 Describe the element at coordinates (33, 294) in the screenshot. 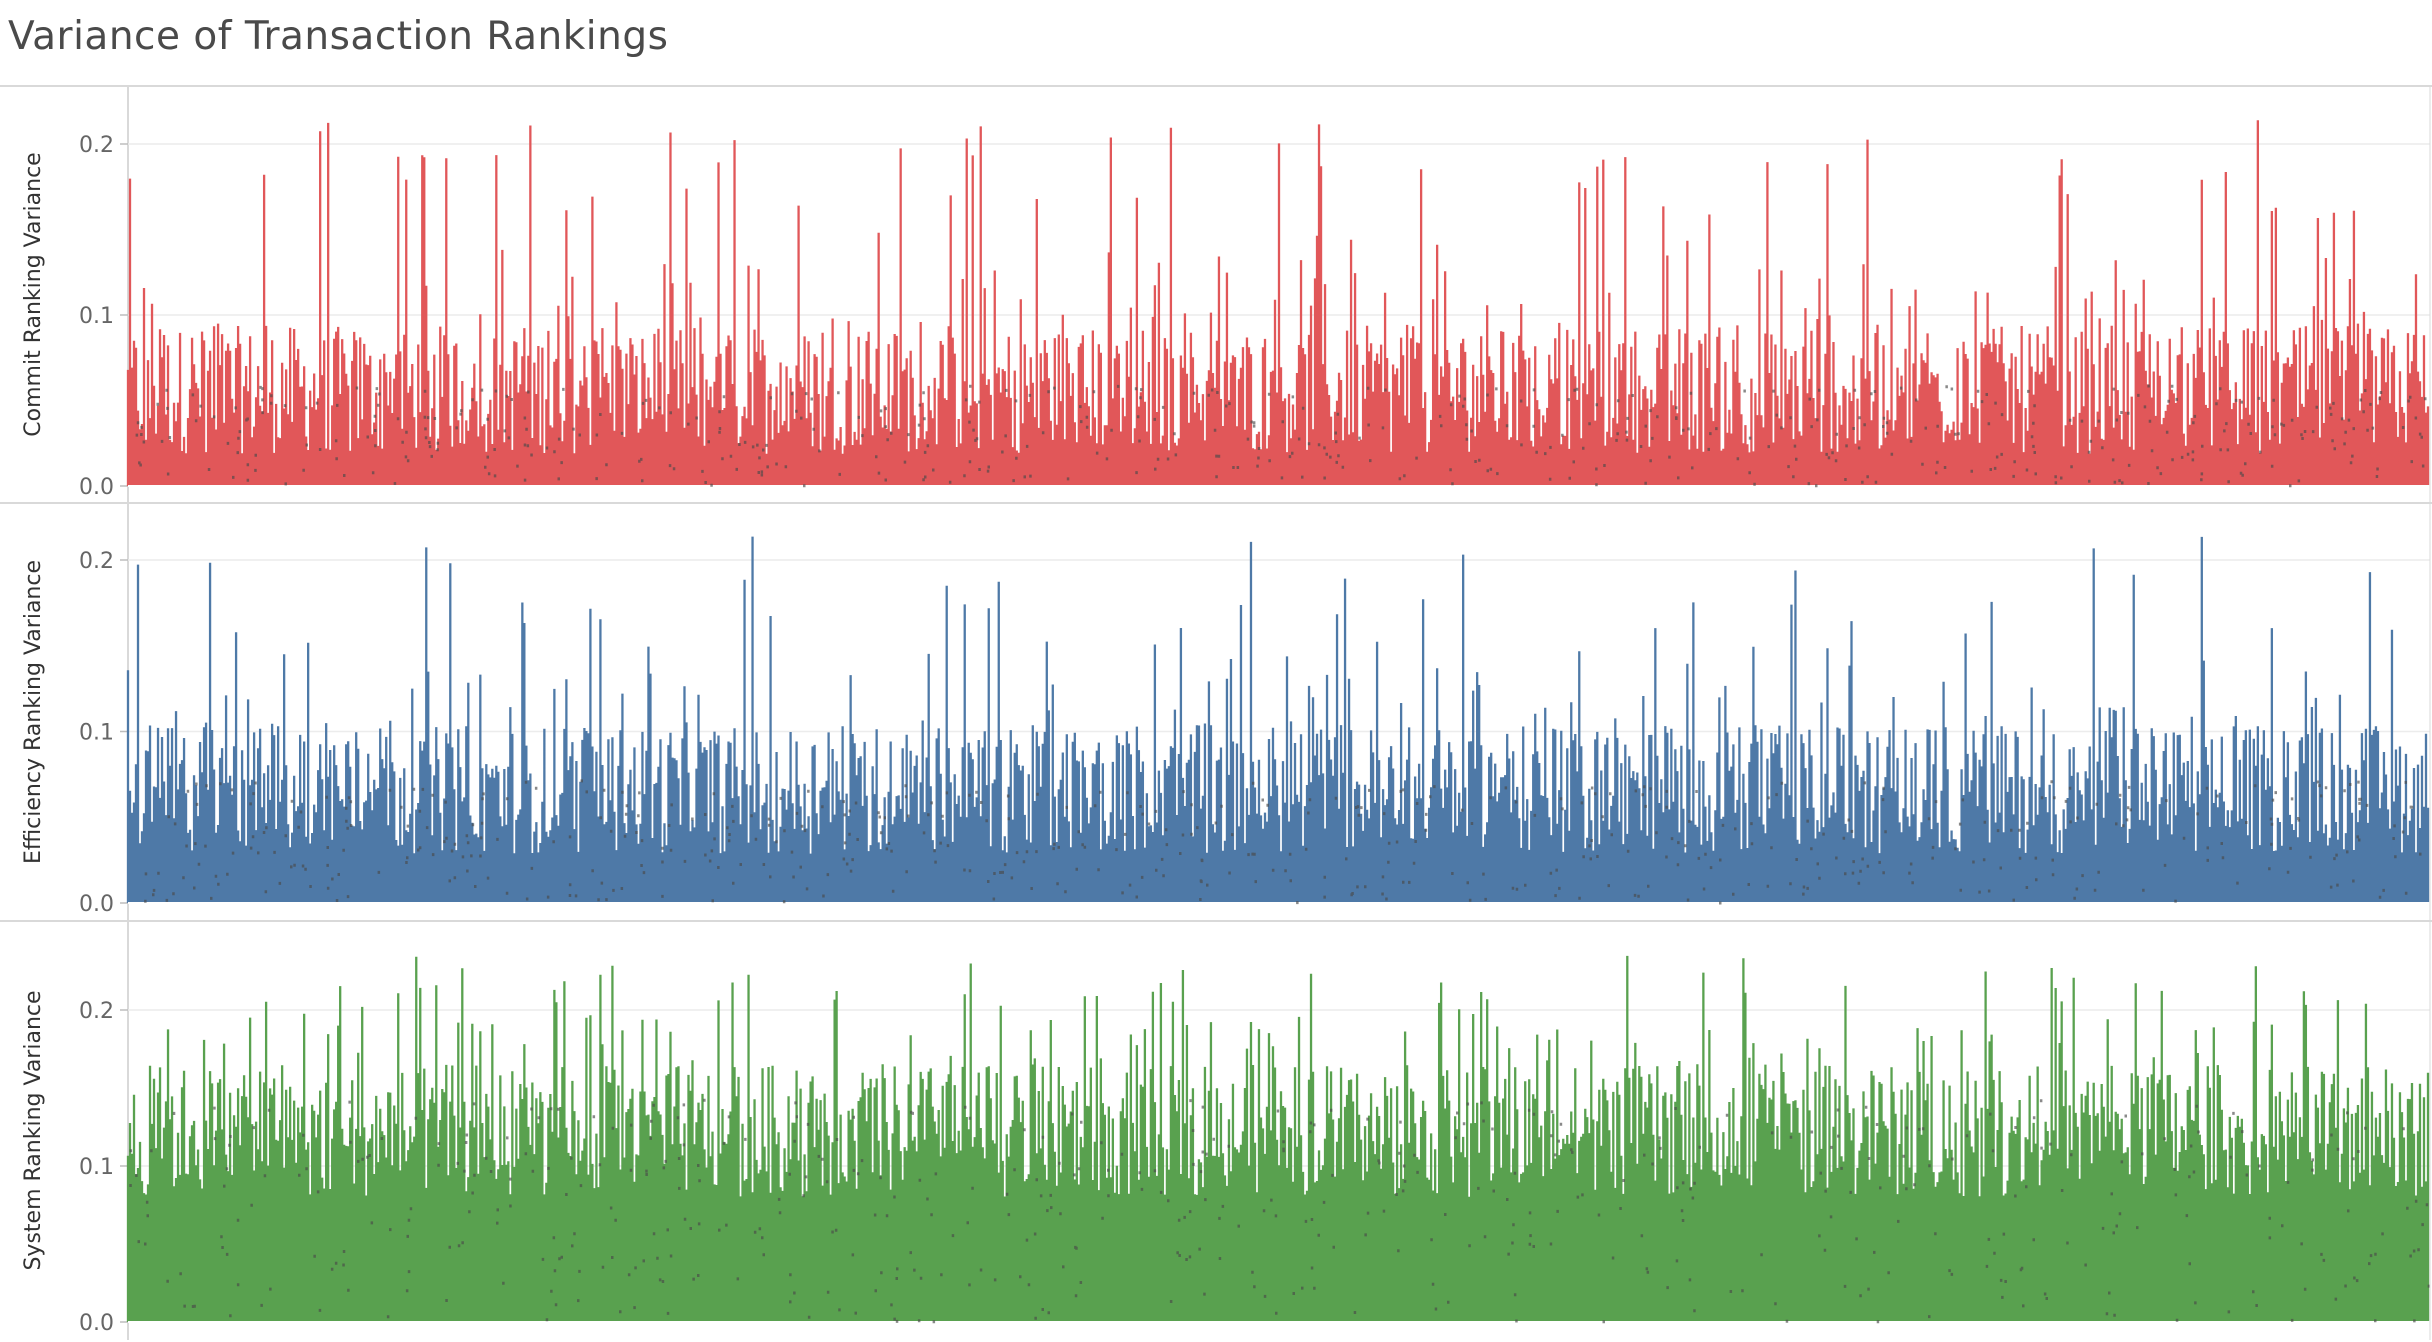

I see `y-axis-label: Commit Ranking Variance` at that location.